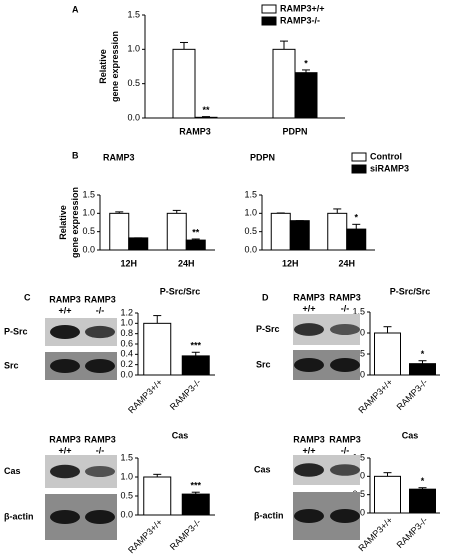  Describe the element at coordinates (75, 155) in the screenshot. I see `panel-label: B` at that location.